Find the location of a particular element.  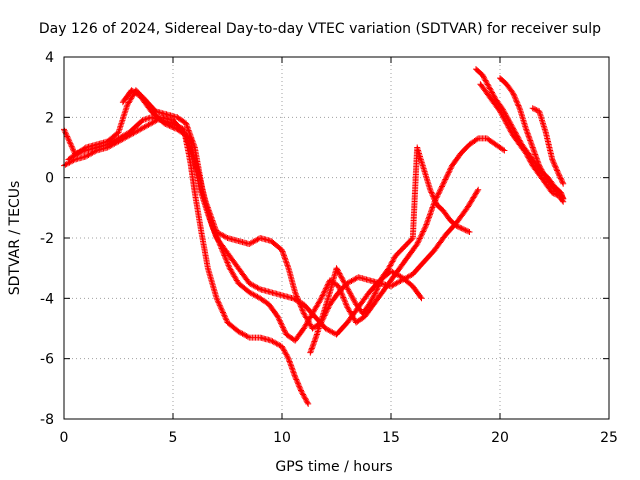

y-tick-label: -6 is located at coordinates (47, 360).